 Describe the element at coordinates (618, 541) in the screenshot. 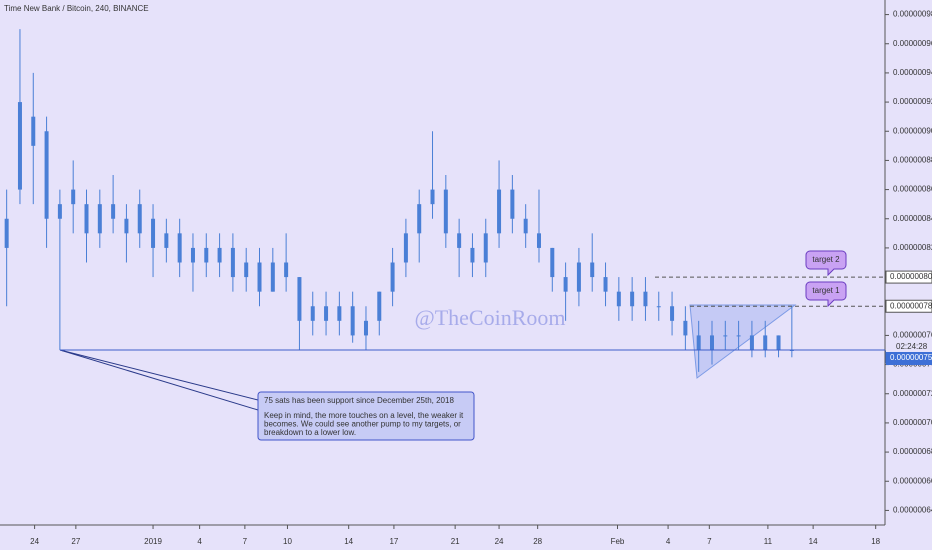

I see `x-tick-label: Feb` at that location.